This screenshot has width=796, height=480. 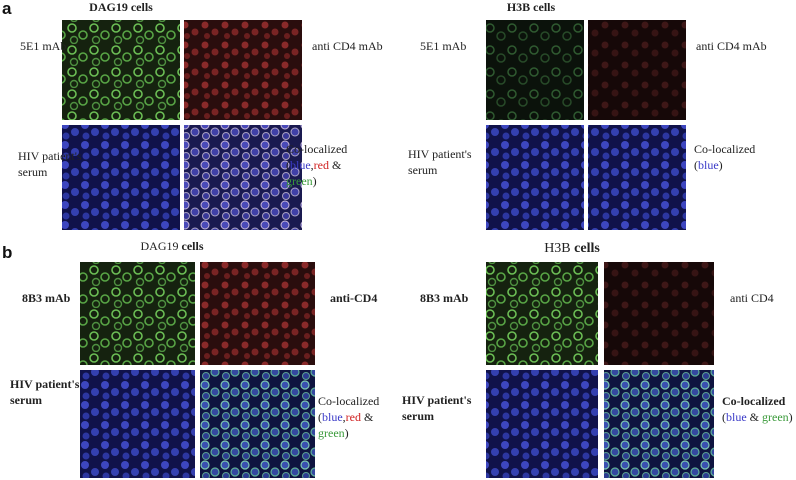 I want to click on panel-label: b, so click(x=7, y=252).